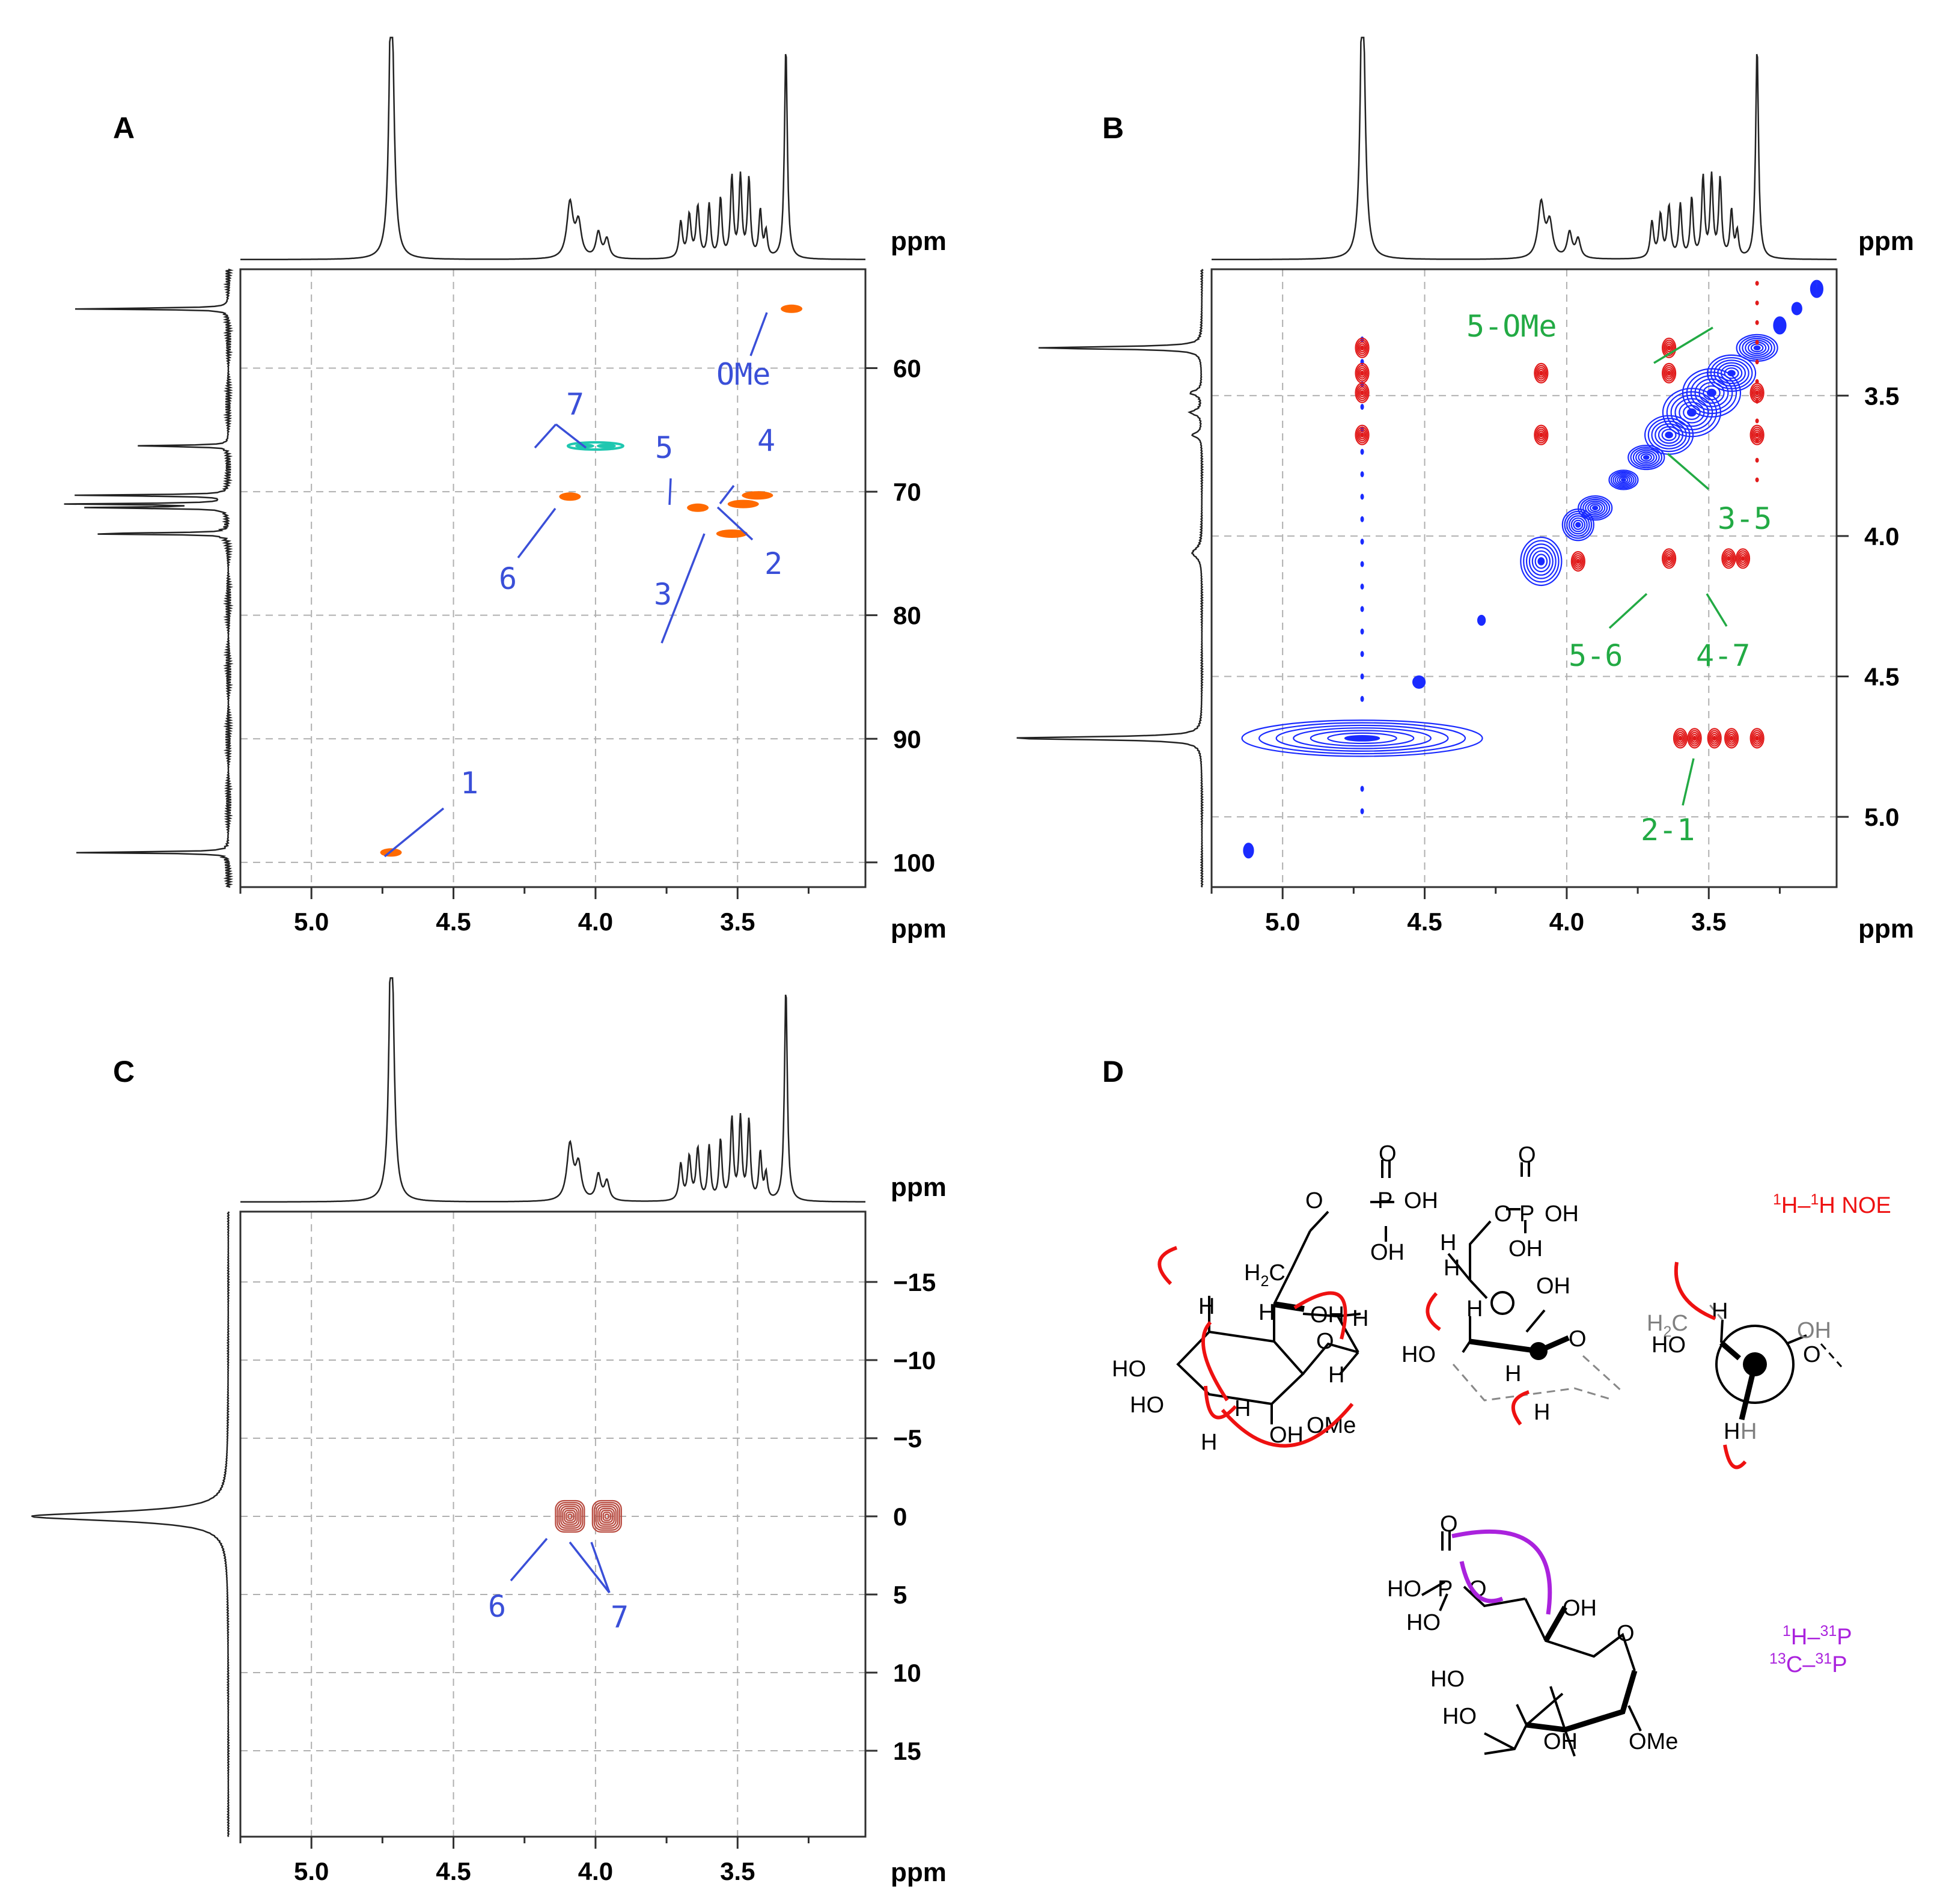 The width and height of the screenshot is (1946, 1904). Describe the element at coordinates (1404, 1589) in the screenshot. I see `flat-ho1-label: HO` at that location.